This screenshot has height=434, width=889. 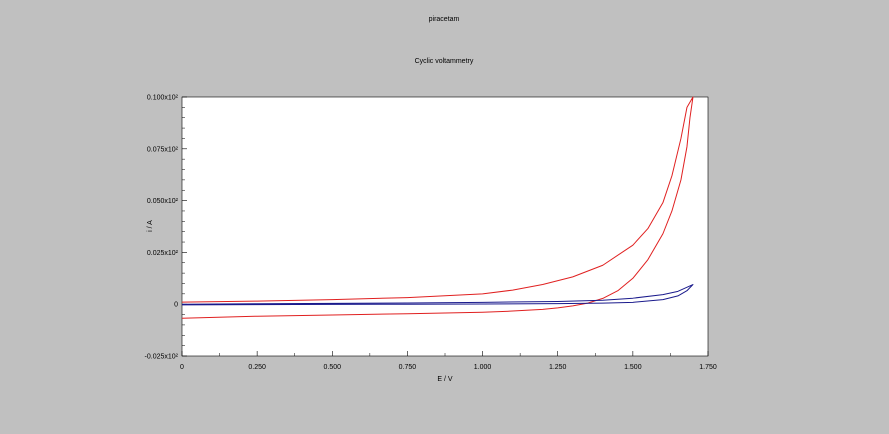 I want to click on y-tick-label: 0.075x10², so click(x=163, y=149).